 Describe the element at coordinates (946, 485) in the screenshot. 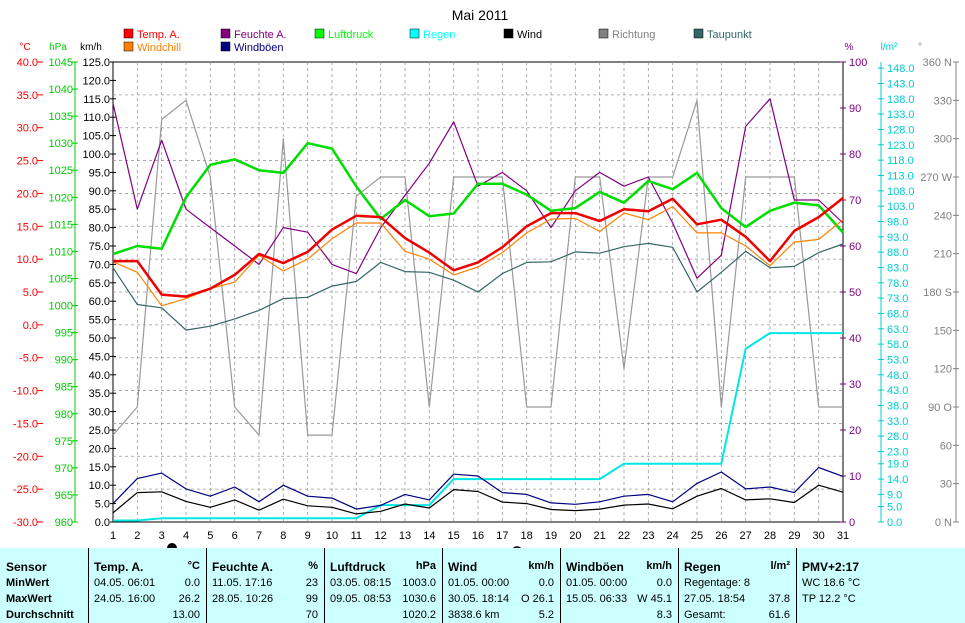

I see `dir-tick-label: 30` at that location.